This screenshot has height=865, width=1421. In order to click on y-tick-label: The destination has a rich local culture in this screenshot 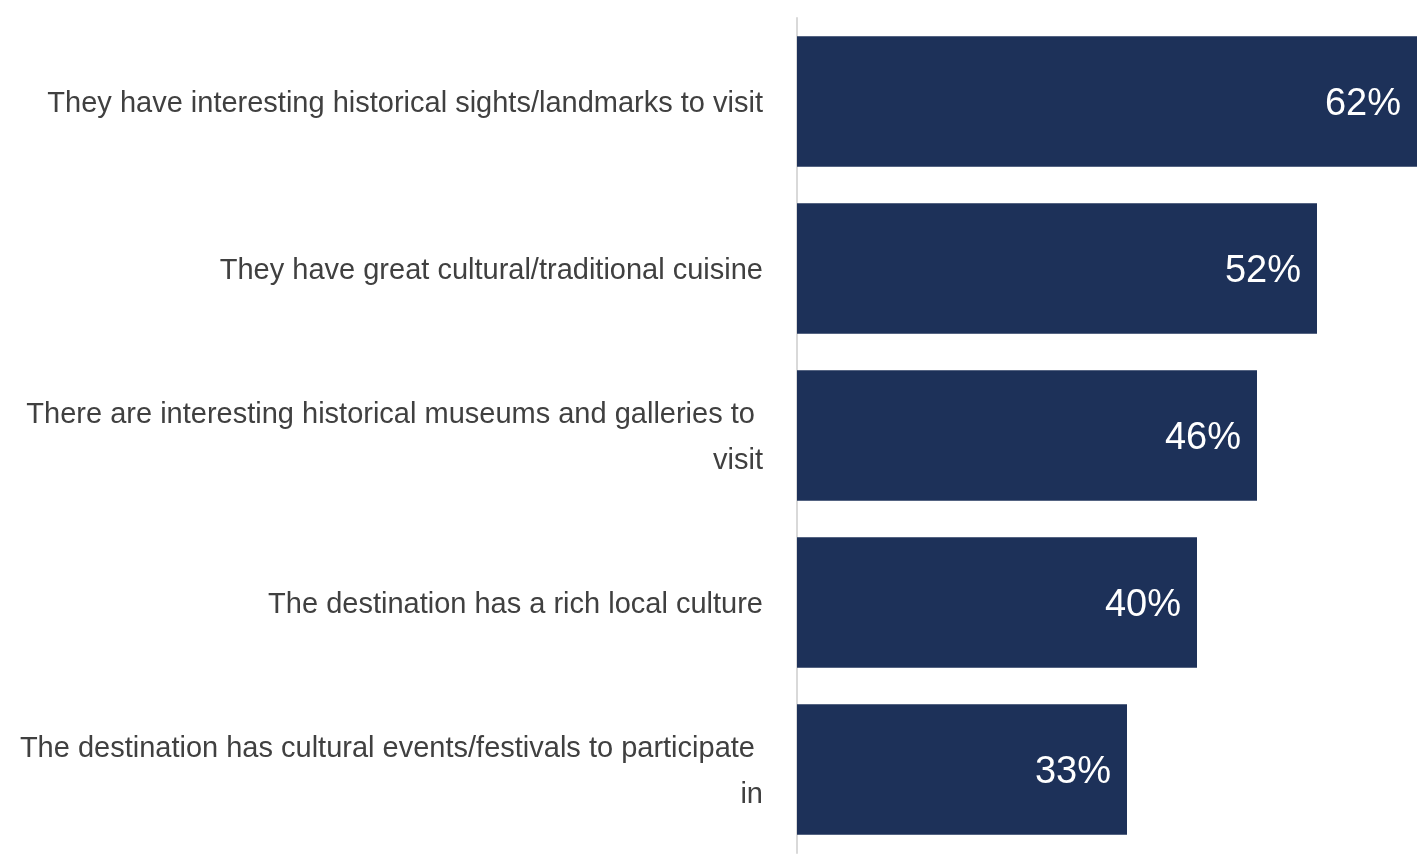, I will do `click(515, 602)`.